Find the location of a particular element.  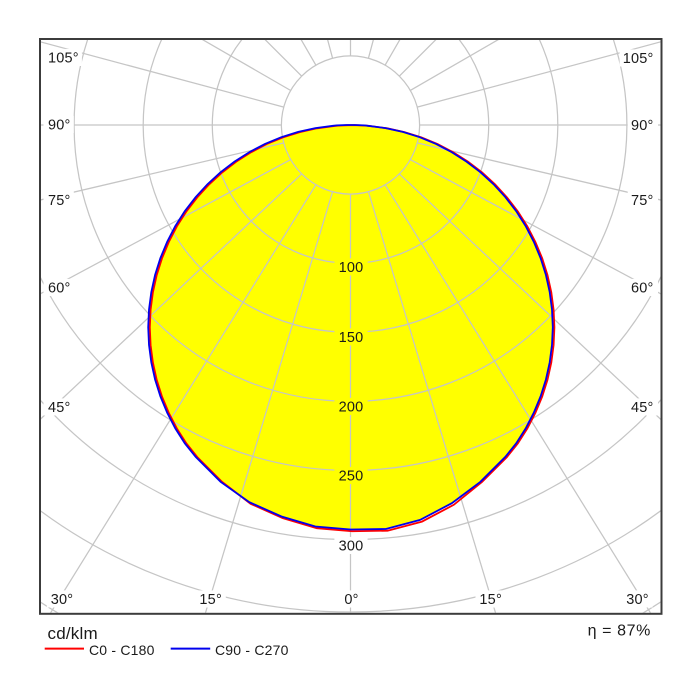

svg-text: C90 - C270 is located at coordinates (252, 650).